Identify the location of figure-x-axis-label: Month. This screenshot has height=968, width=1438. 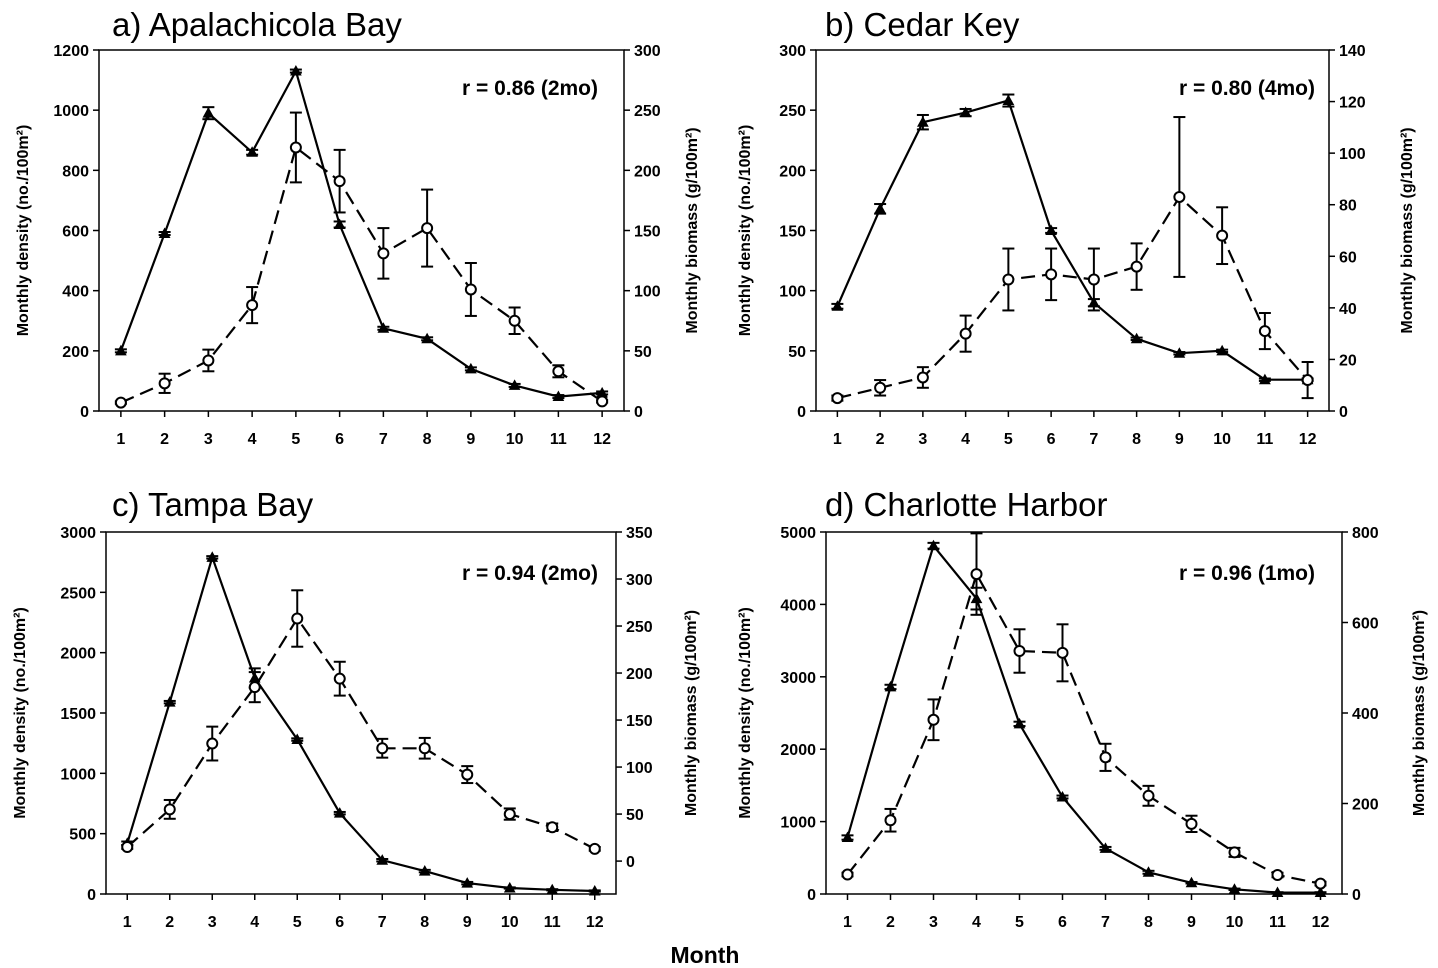
(705, 955).